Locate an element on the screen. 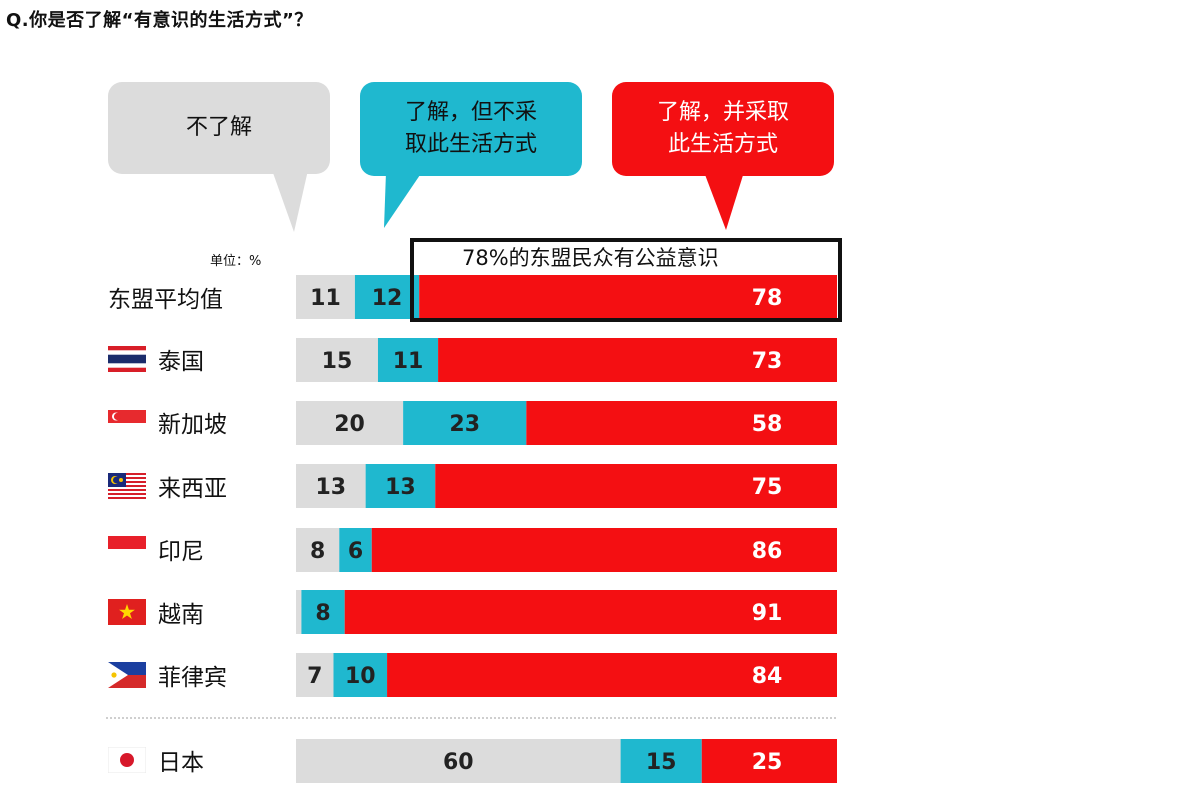  bar-value-label: 86 is located at coordinates (767, 551).